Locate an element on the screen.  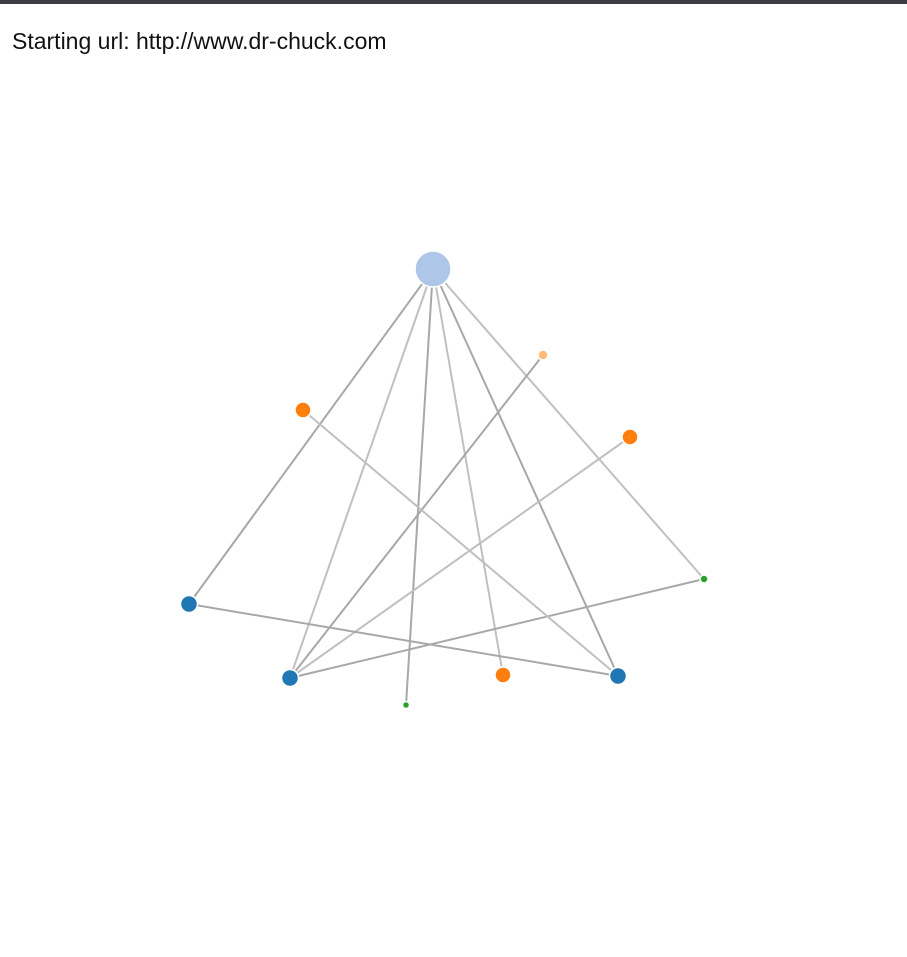
graph-node-n5 is located at coordinates (704, 579).